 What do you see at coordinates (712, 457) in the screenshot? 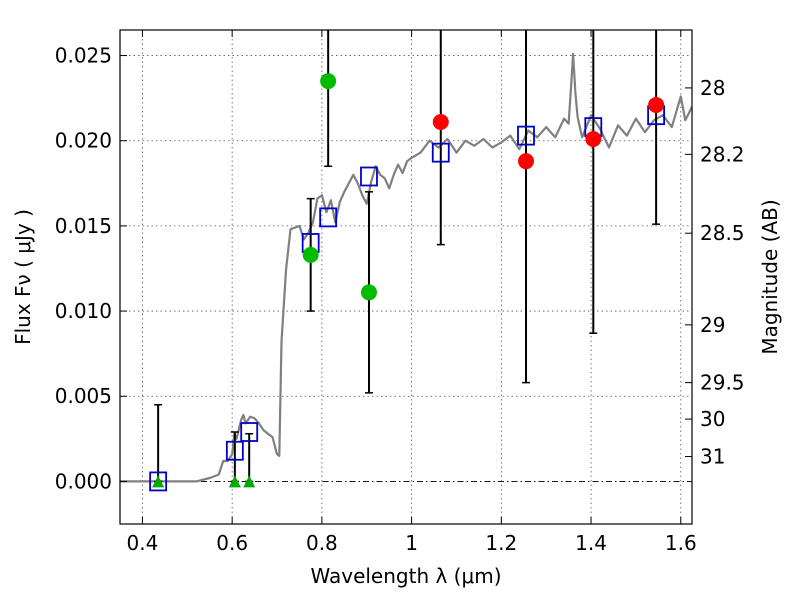
I see `right-tick-label: 31` at bounding box center [712, 457].